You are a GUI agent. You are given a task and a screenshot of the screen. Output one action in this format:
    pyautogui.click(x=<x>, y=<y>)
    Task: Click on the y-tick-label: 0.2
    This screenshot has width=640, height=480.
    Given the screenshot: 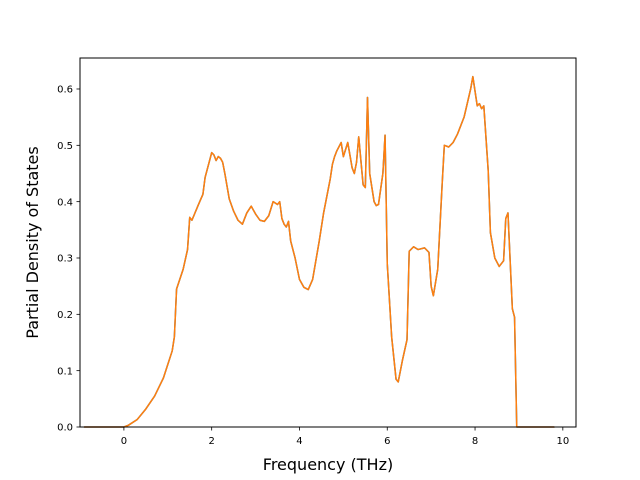 What is the action you would take?
    pyautogui.click(x=65, y=315)
    